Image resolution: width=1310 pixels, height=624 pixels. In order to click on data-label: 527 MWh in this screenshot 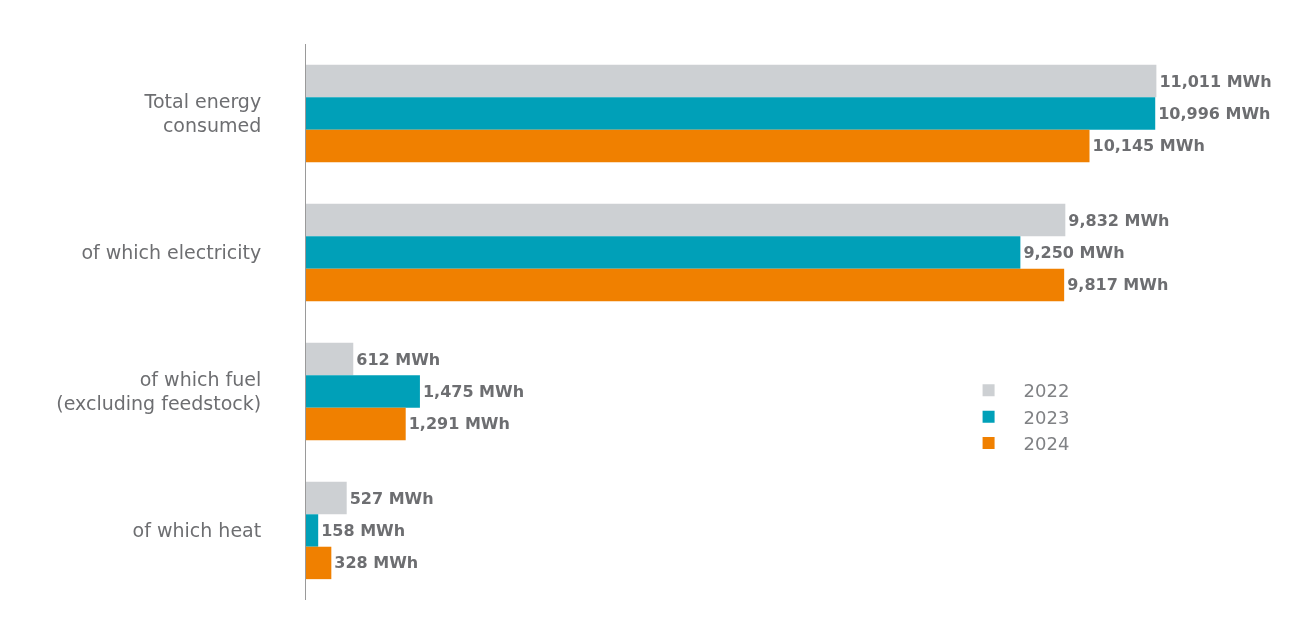, I will do `click(391, 498)`.